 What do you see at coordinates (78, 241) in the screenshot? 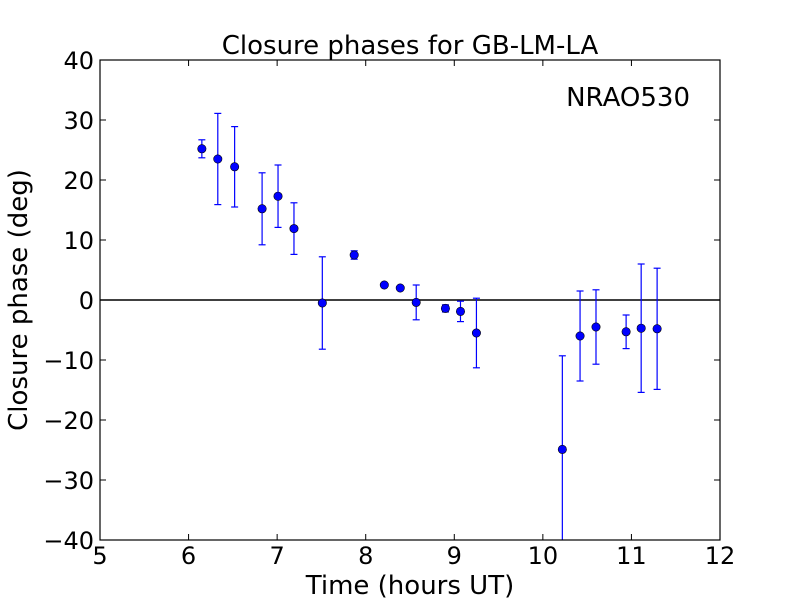
I see `y-tick-label: 10` at bounding box center [78, 241].